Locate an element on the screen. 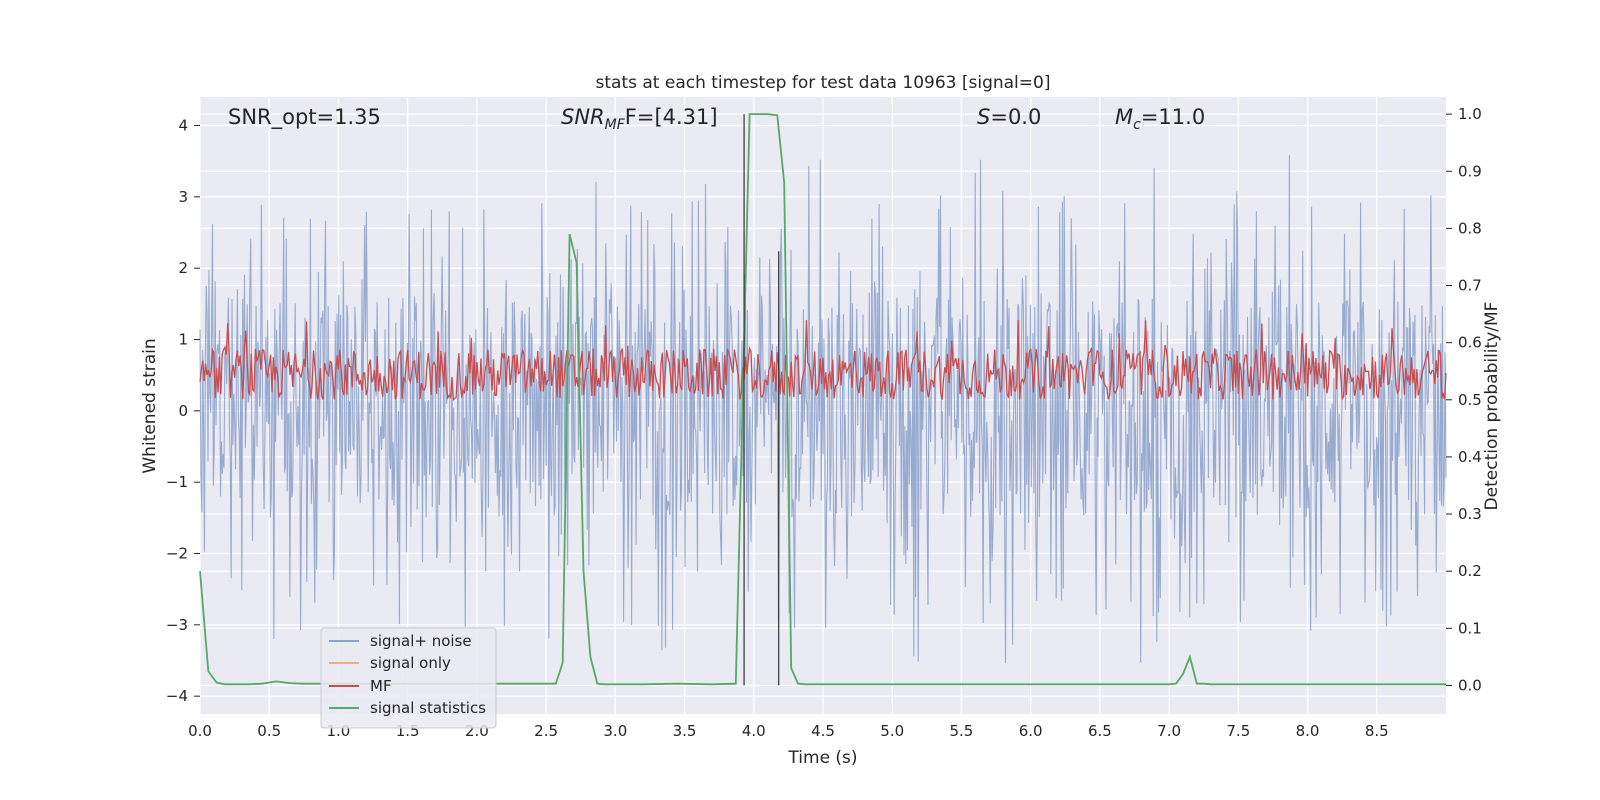 The width and height of the screenshot is (1600, 800). y-left-tick-label: 0 is located at coordinates (183, 411).